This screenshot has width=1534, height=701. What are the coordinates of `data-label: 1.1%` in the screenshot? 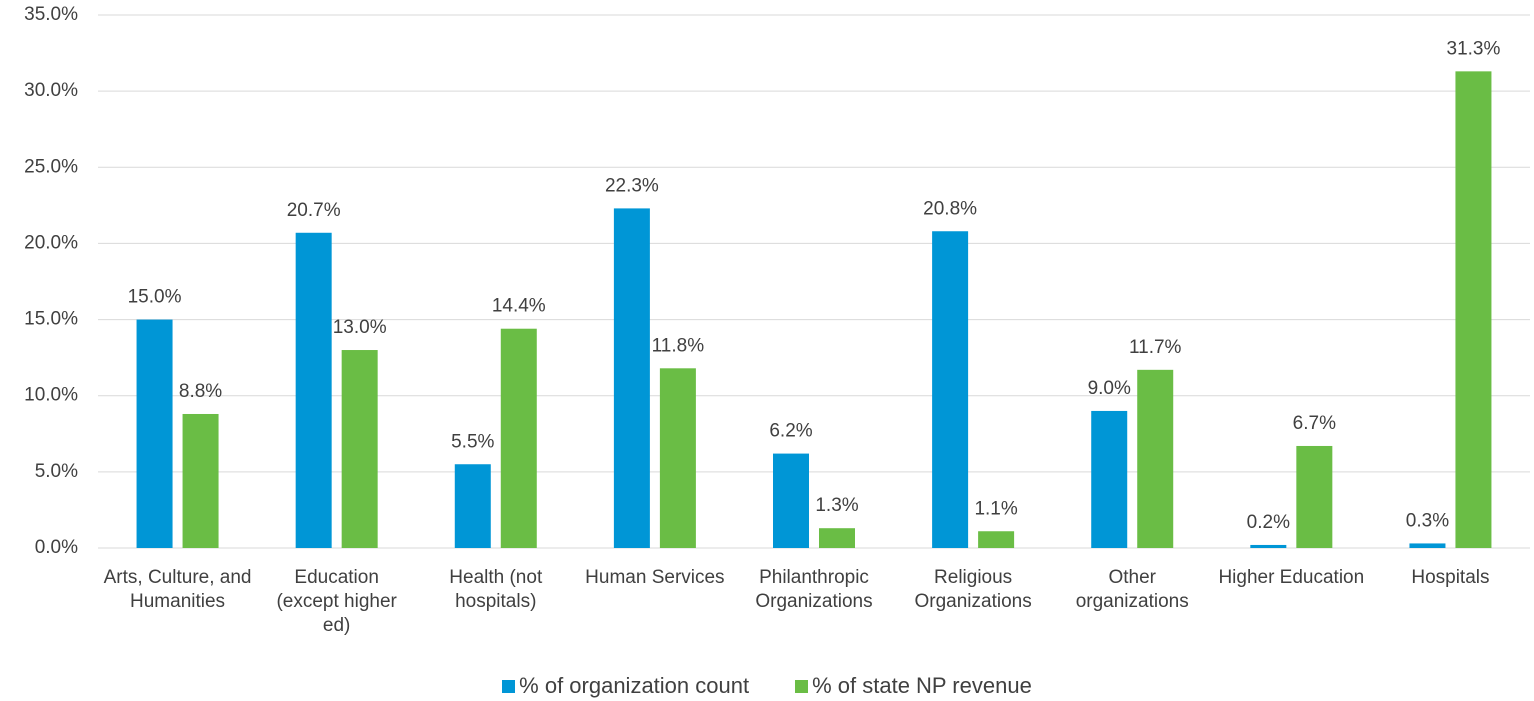 It's located at (995, 508).